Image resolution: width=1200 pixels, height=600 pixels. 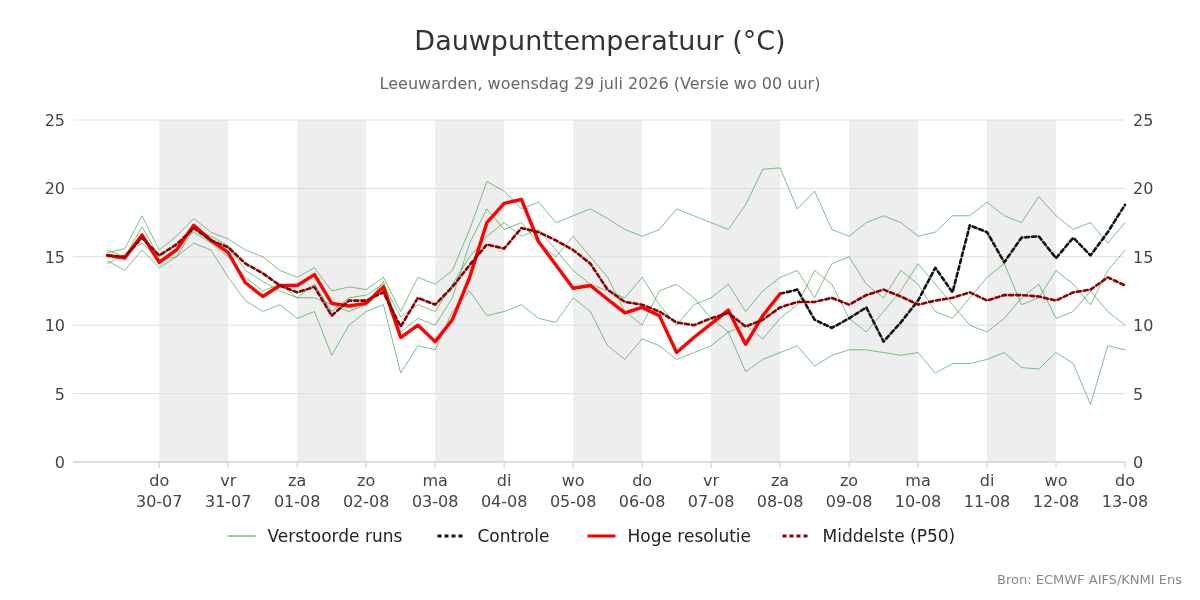 I want to click on x-tick-label: za 08-08, so click(x=780, y=491).